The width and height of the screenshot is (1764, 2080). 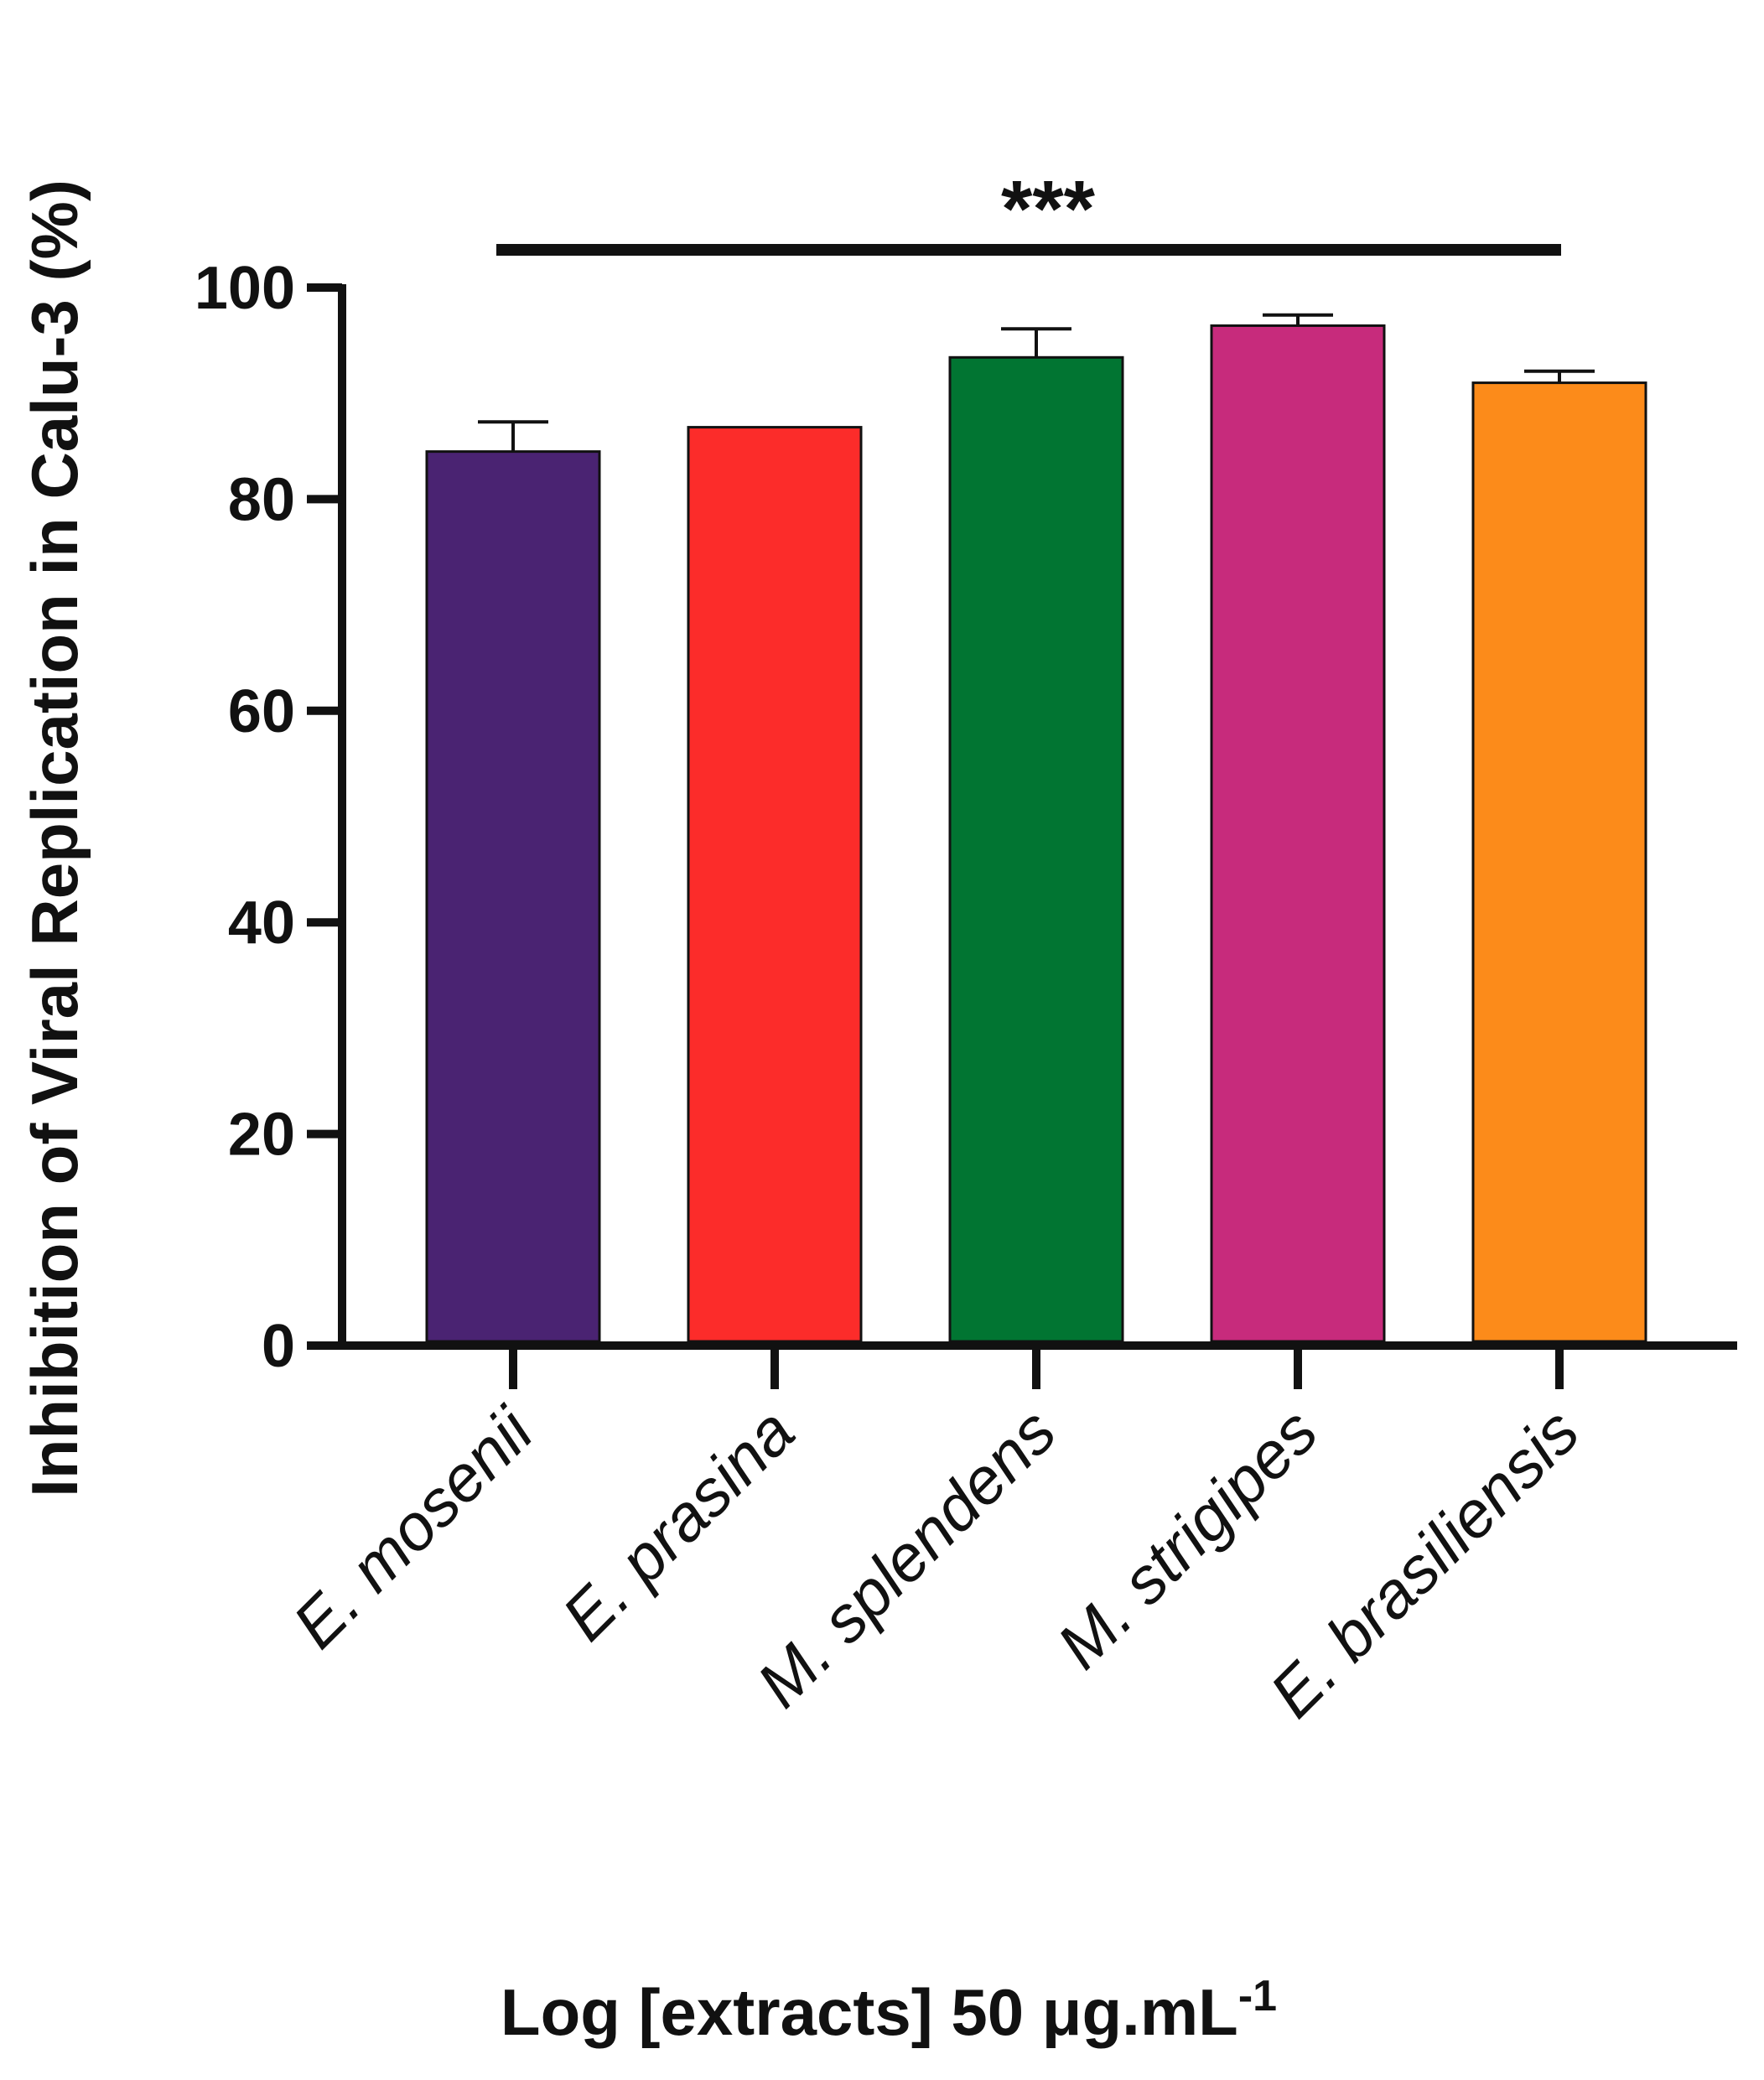 What do you see at coordinates (413, 1528) in the screenshot?
I see `x-tick-label: E. mosenii` at bounding box center [413, 1528].